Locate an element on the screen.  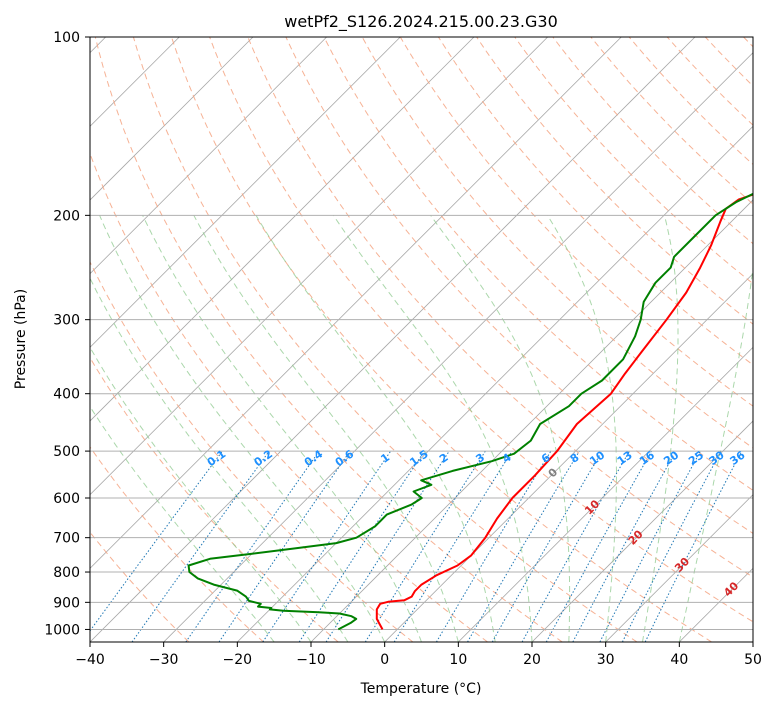
x-tick-label: −40 is located at coordinates (90, 660).